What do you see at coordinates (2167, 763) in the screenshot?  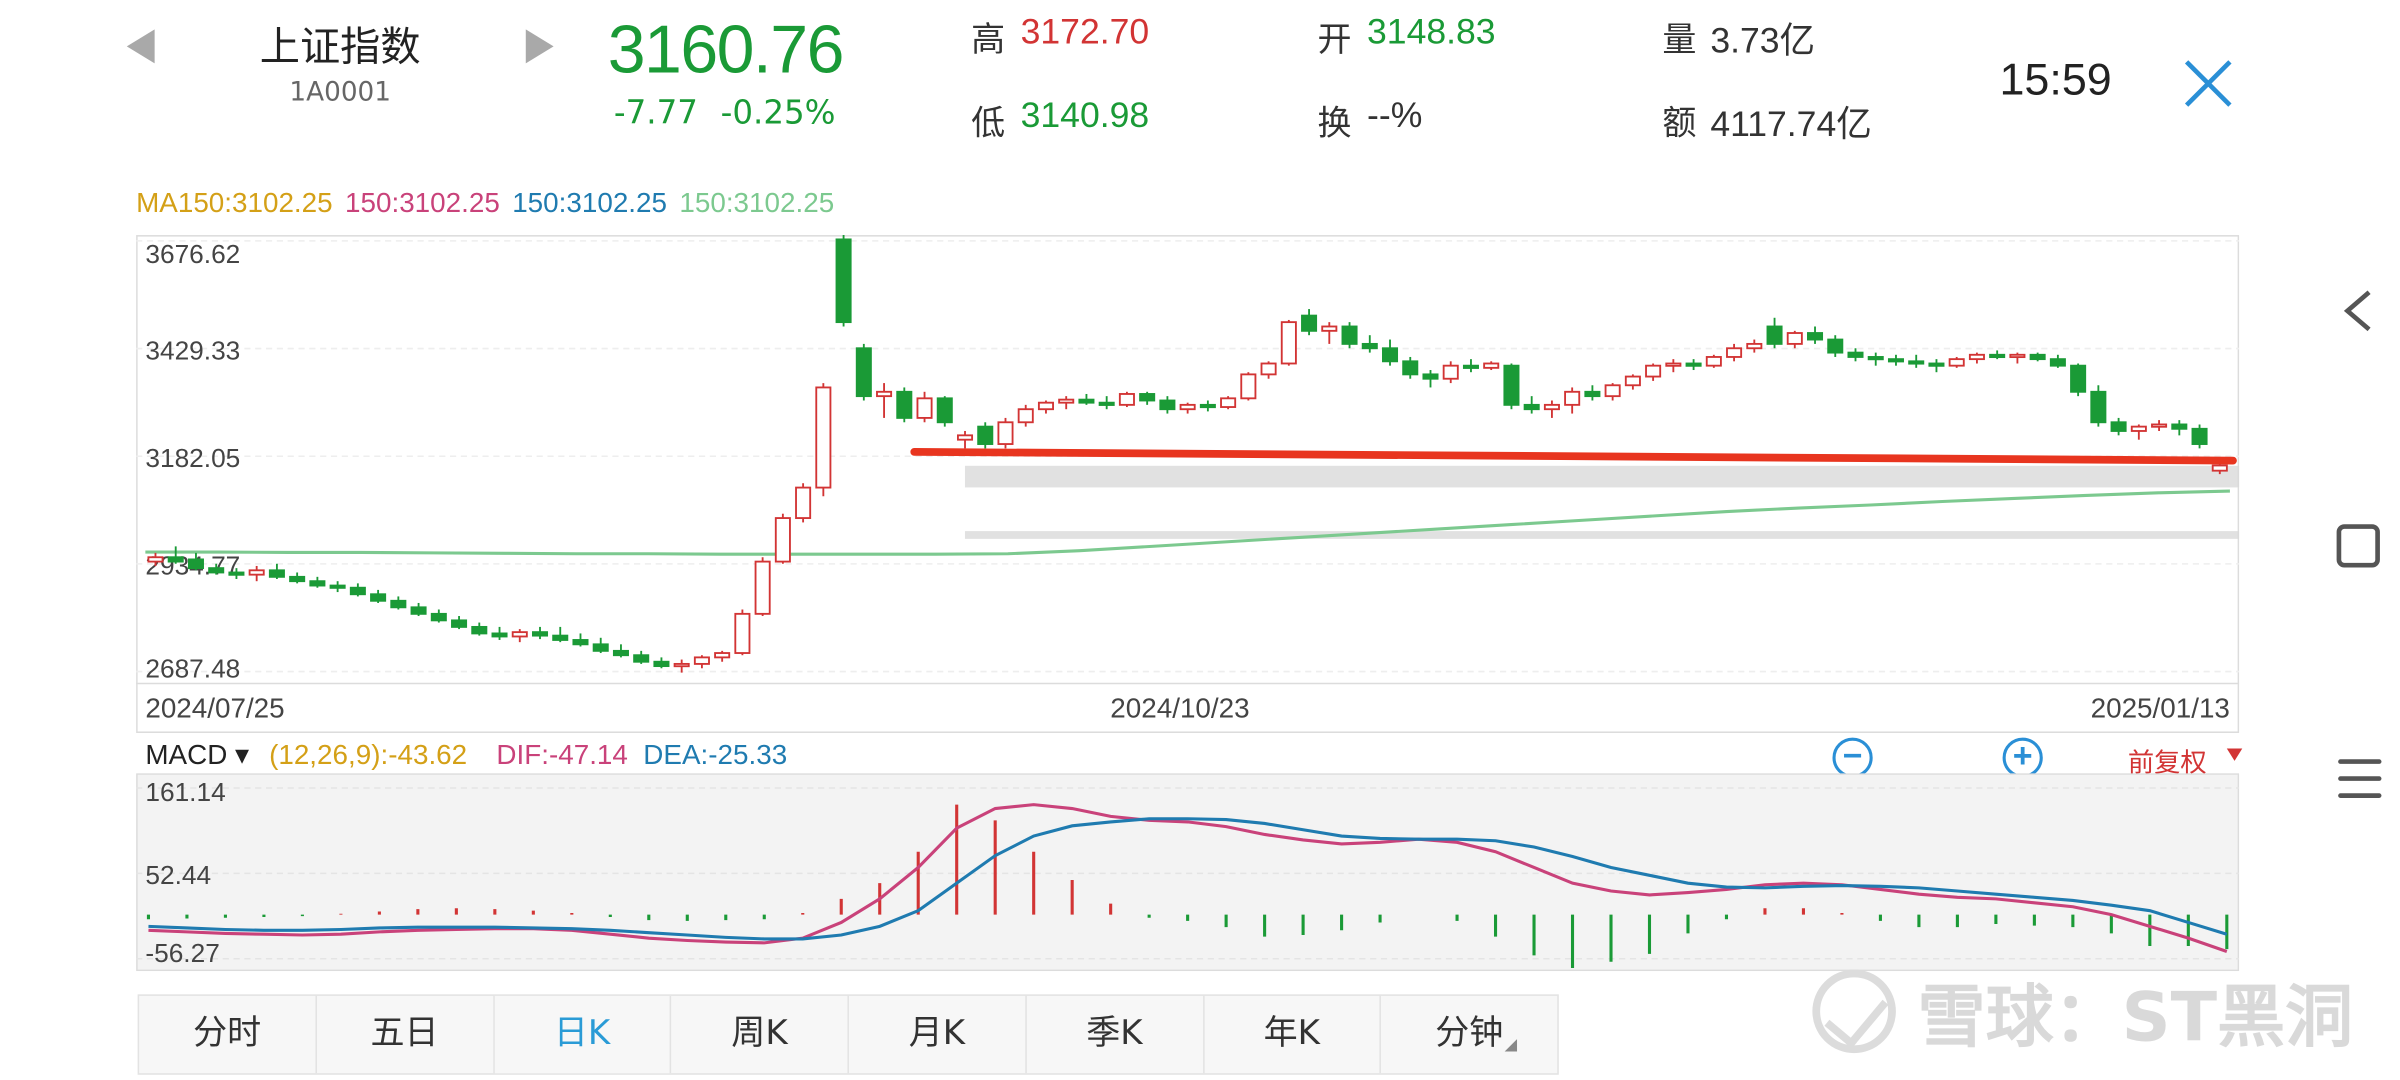 I see `adjust-select: 前复权` at bounding box center [2167, 763].